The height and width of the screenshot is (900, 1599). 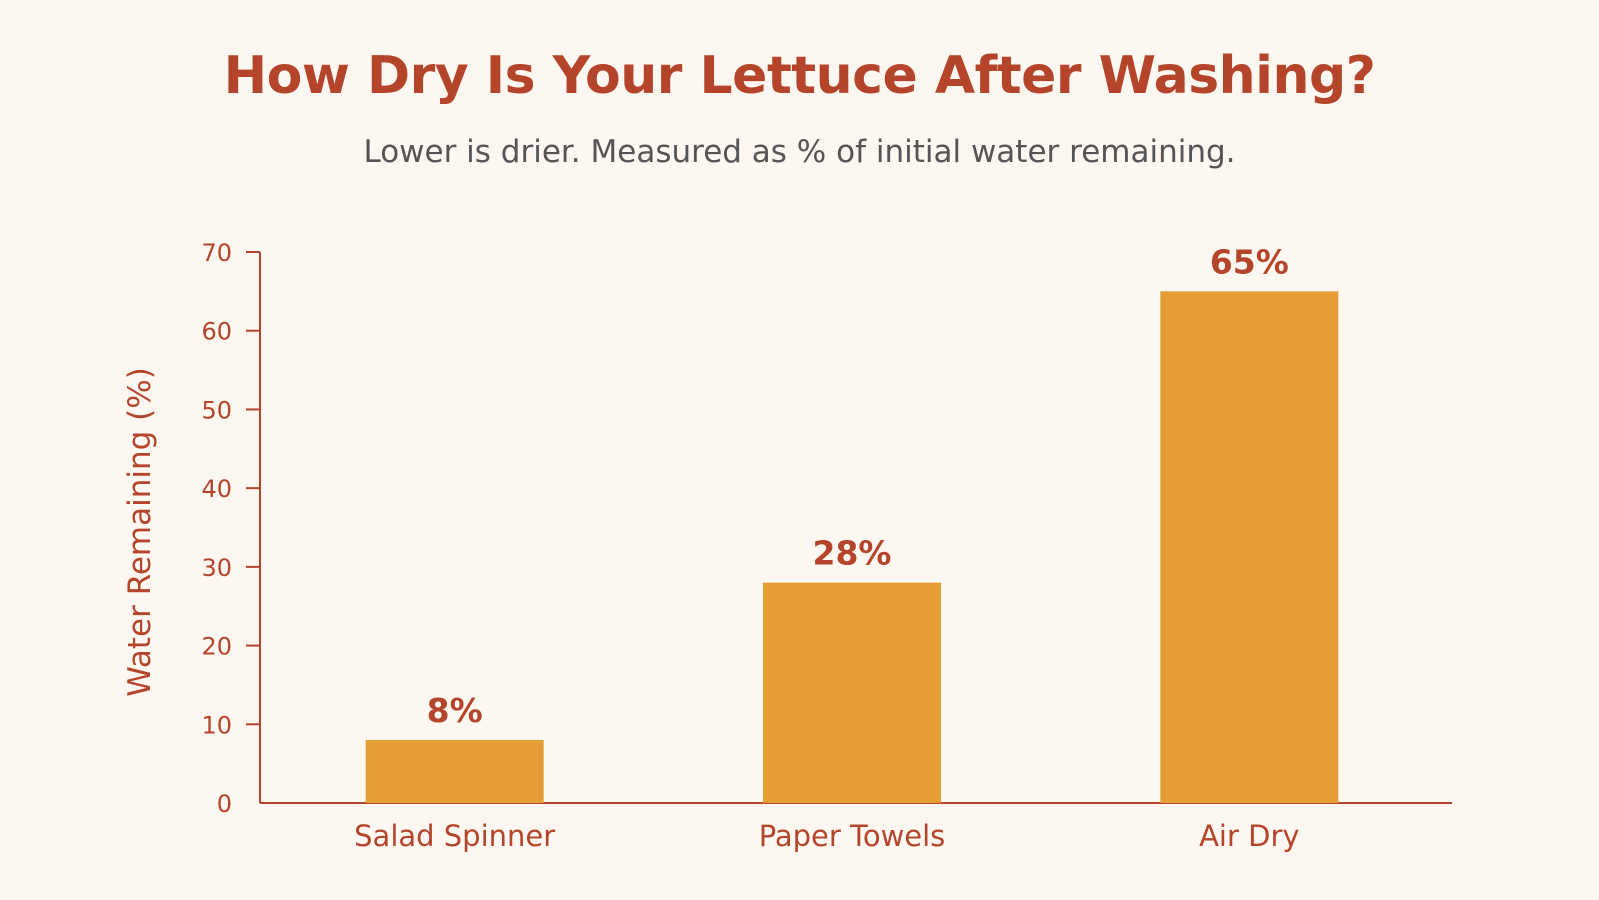 I want to click on y-axis: 0 10 20 30 40 50 60 70, so click(x=231, y=528).